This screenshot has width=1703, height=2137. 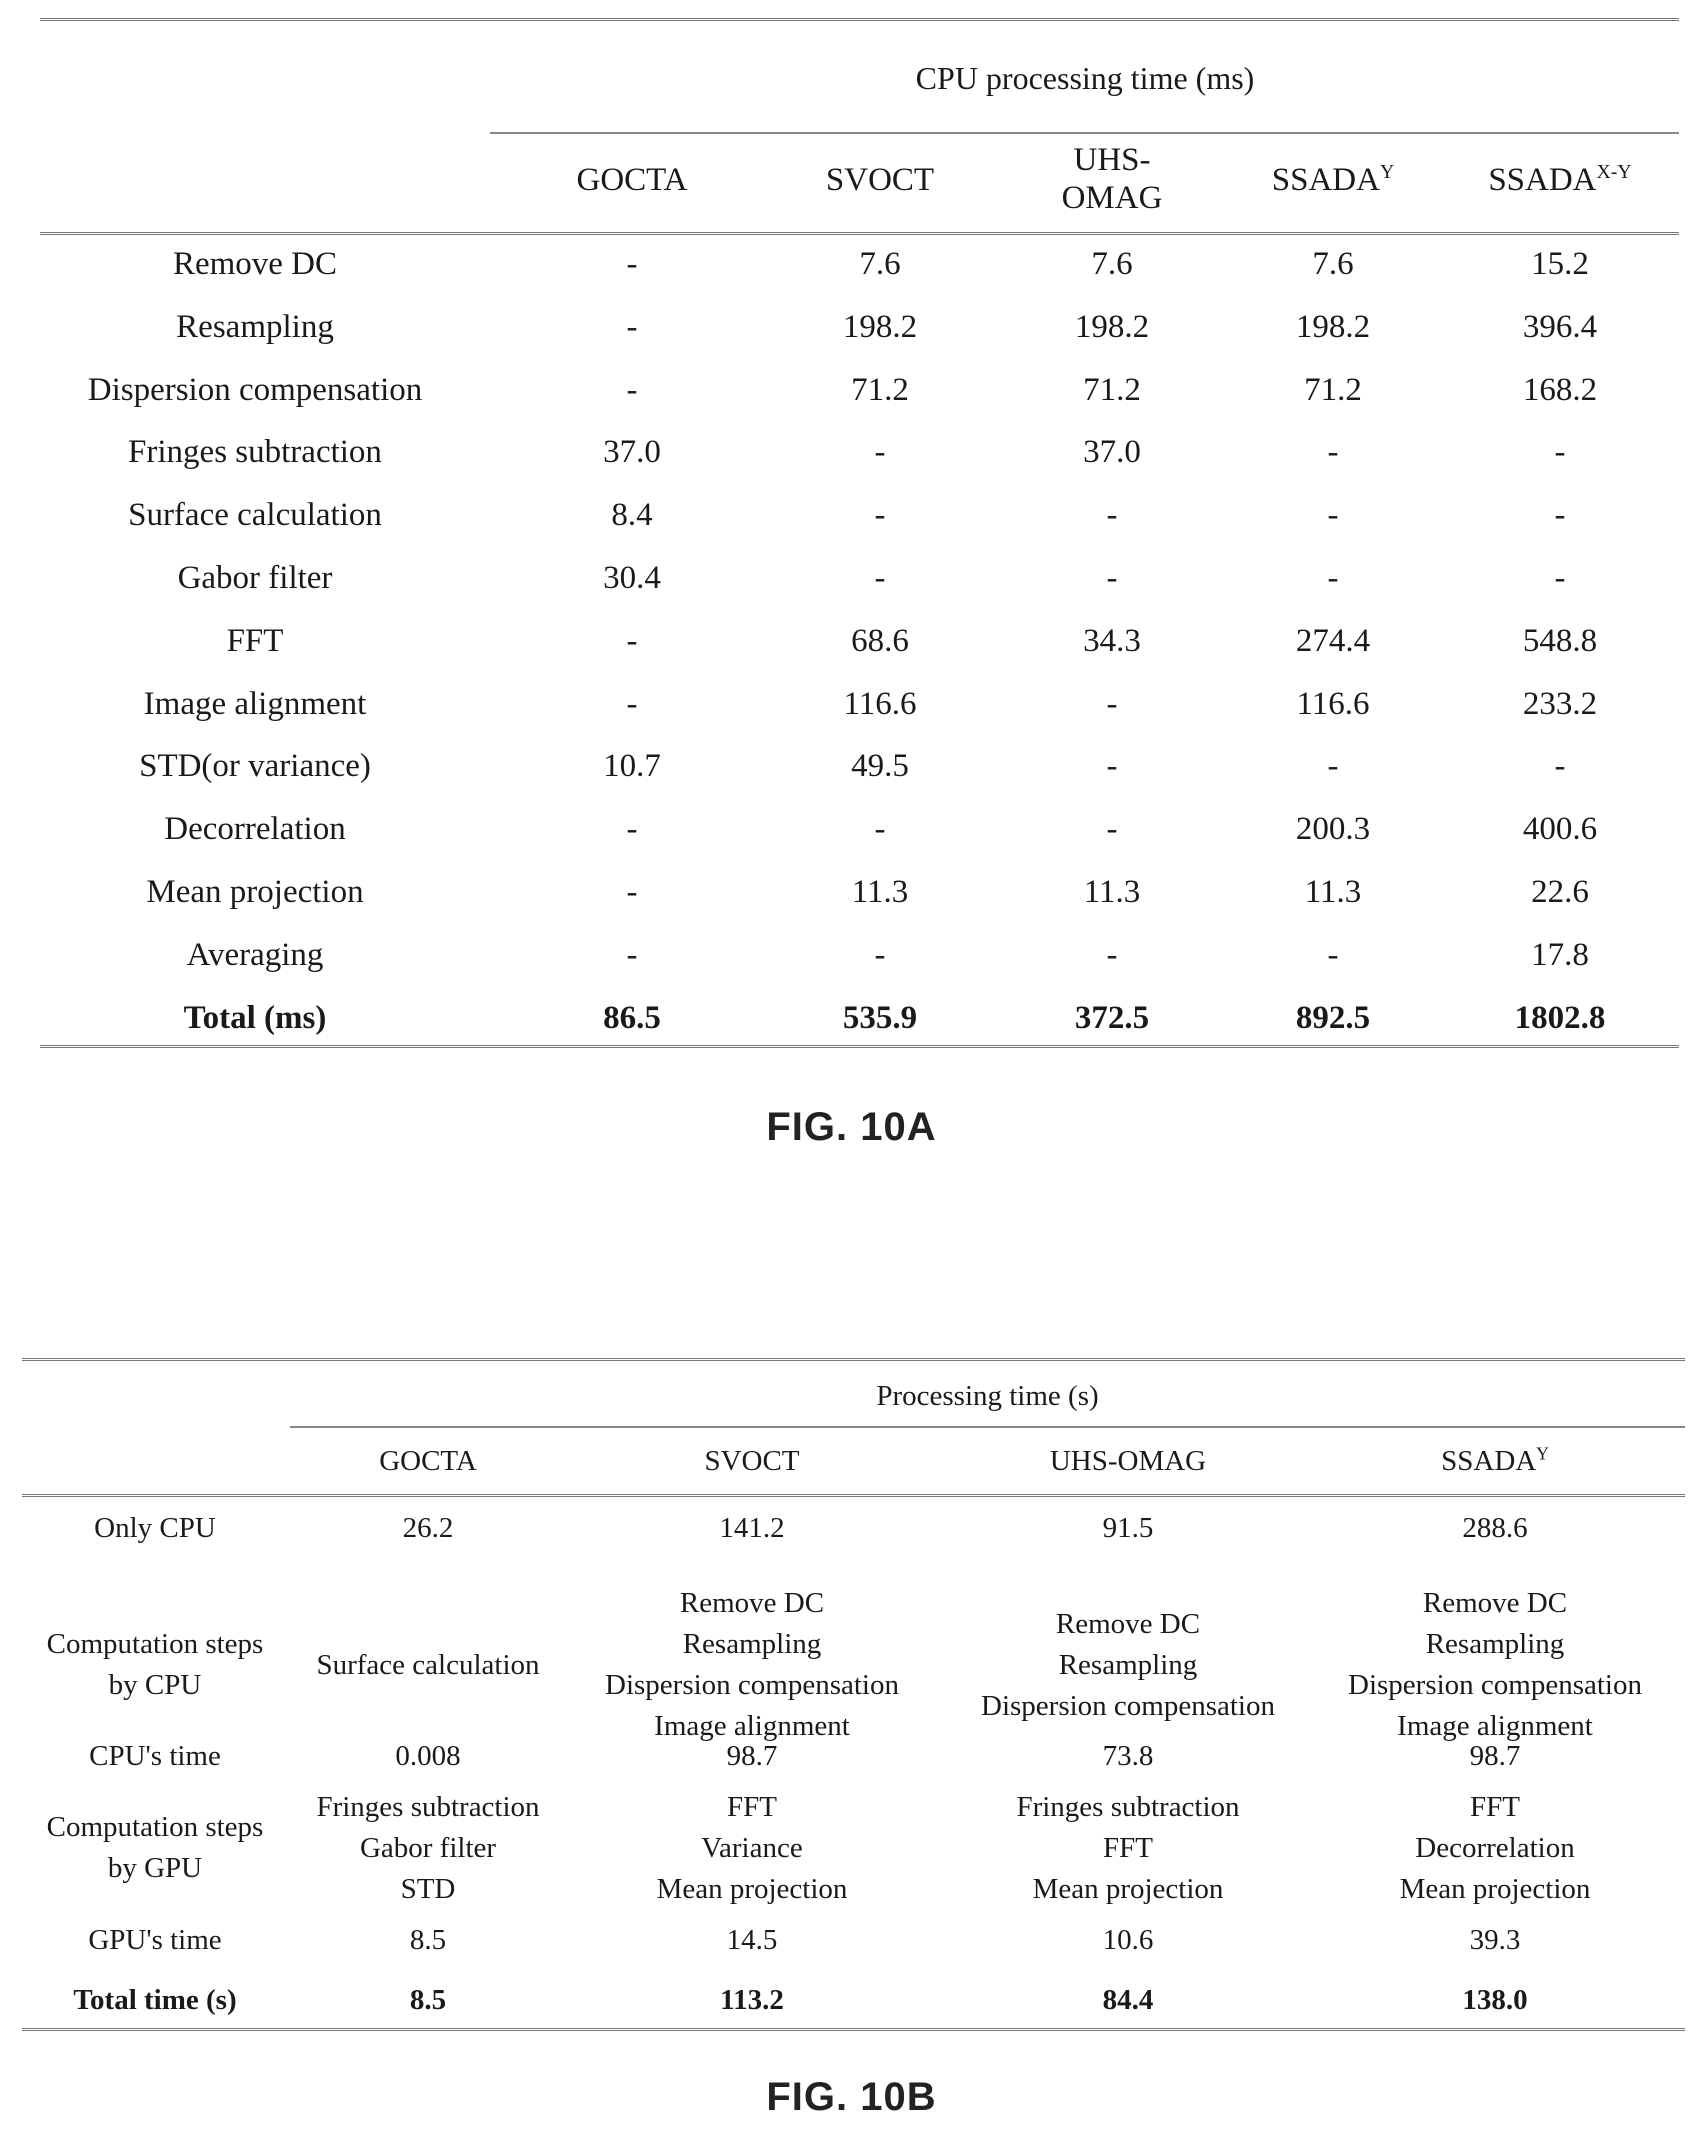 What do you see at coordinates (255, 515) in the screenshot?
I see `row-label: Surface calculation` at bounding box center [255, 515].